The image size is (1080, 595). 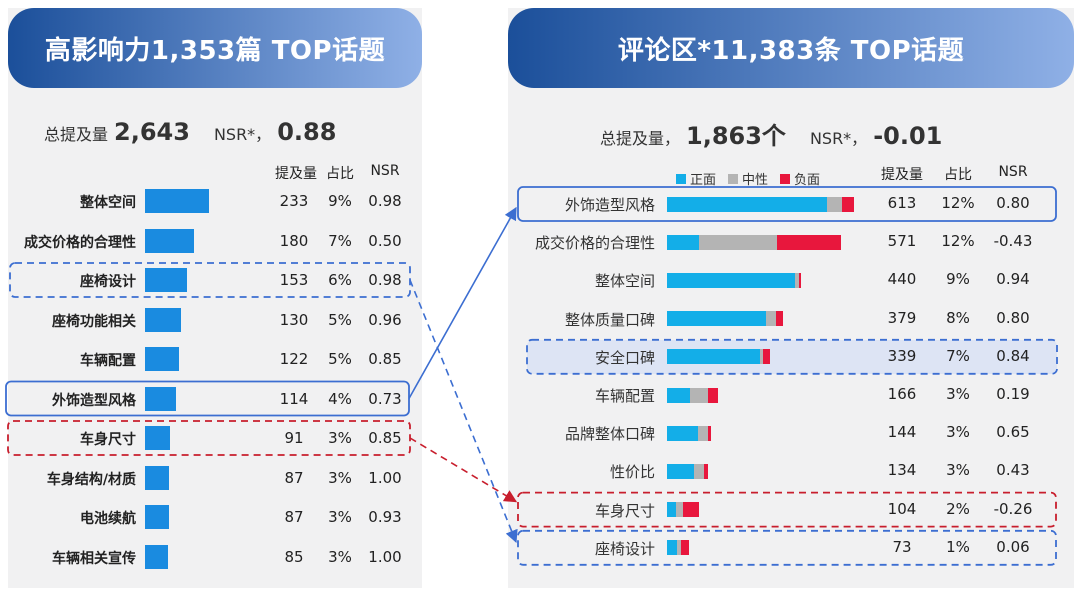 I want to click on mention-count: 166, so click(x=902, y=394).